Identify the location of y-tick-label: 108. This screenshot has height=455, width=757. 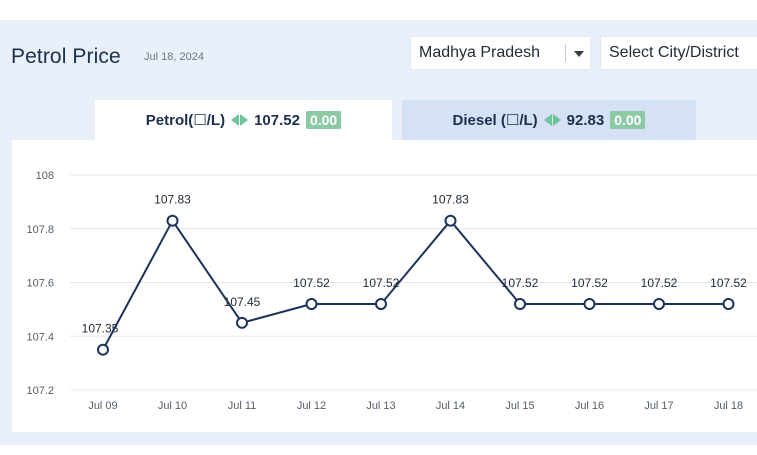
(45, 176).